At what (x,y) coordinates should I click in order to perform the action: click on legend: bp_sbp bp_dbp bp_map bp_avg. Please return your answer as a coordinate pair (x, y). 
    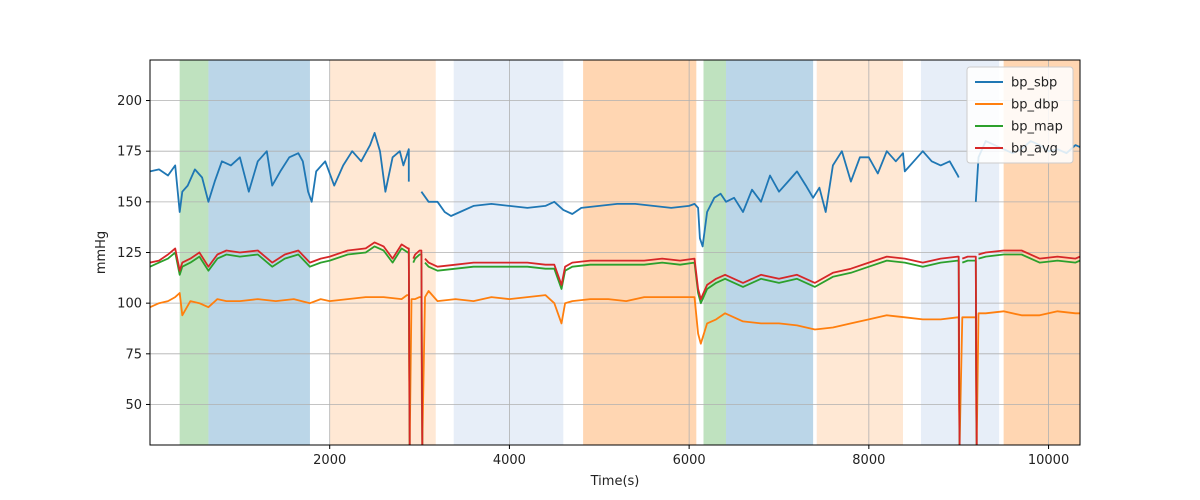
    Looking at the image, I should click on (1020, 115).